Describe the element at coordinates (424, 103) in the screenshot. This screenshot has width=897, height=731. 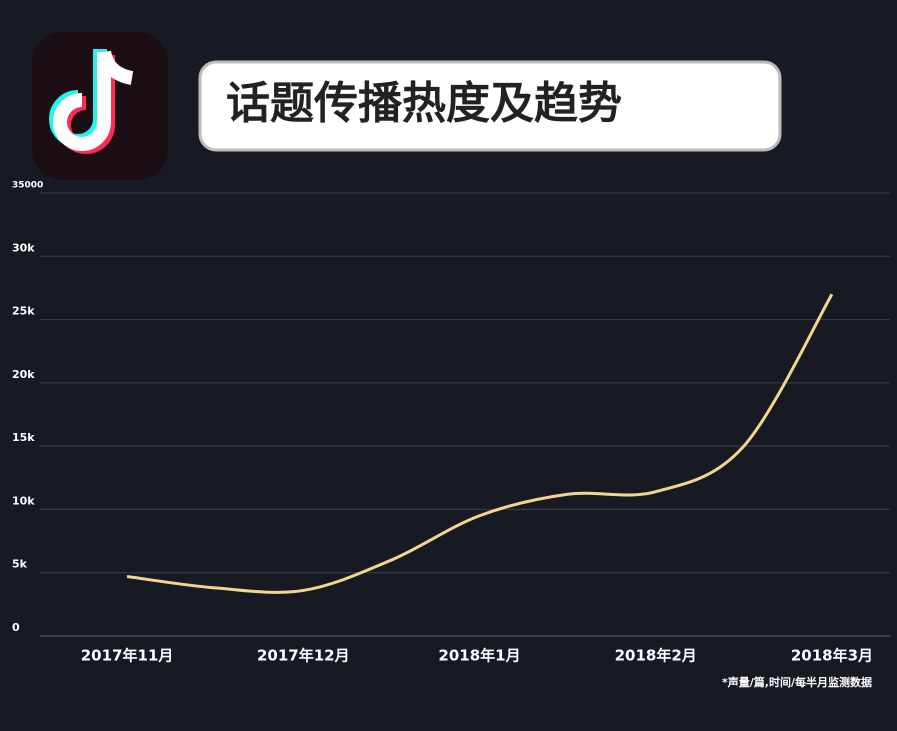
I see `chart-title: 话题传播热度及趋势` at that location.